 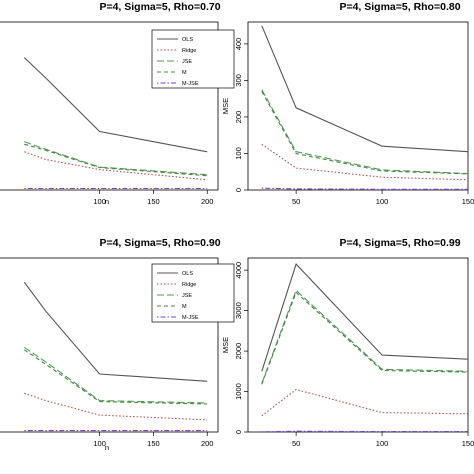 What do you see at coordinates (238, 117) in the screenshot?
I see `y-tick-label: 200` at bounding box center [238, 117].